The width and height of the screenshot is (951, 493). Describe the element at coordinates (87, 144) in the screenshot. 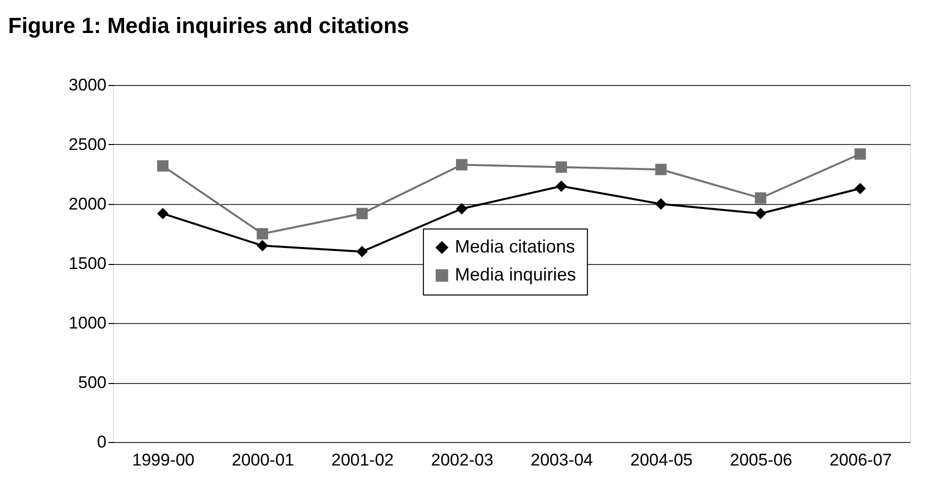

I see `y-tick-label: 2500` at that location.